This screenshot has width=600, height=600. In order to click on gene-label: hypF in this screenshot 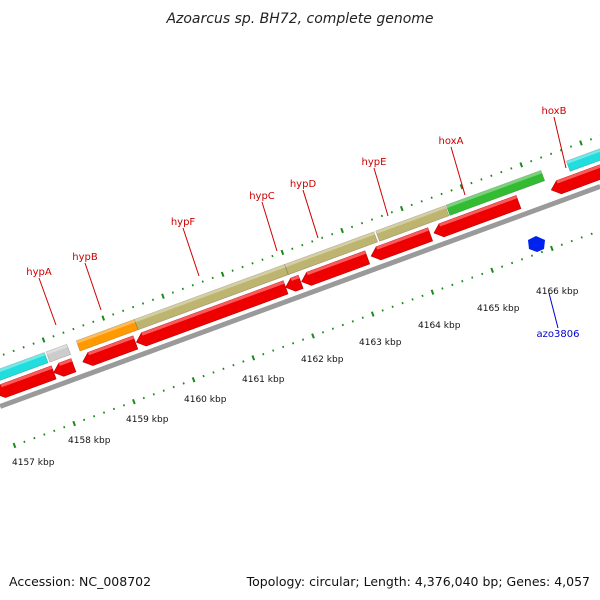, I will do `click(183, 222)`.